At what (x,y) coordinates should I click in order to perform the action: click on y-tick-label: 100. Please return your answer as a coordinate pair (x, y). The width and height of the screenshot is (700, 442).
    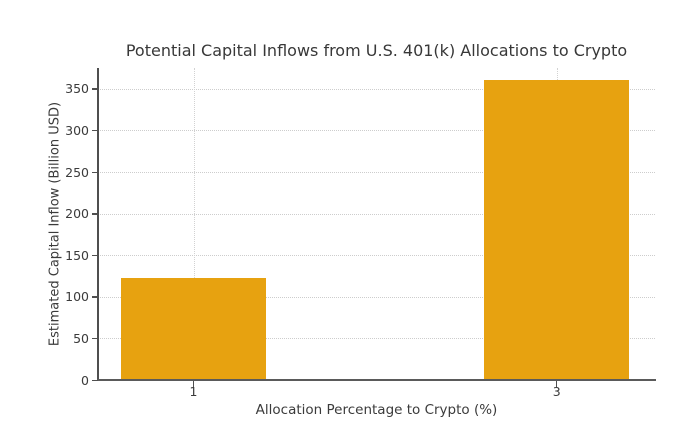
    Looking at the image, I should click on (77, 297).